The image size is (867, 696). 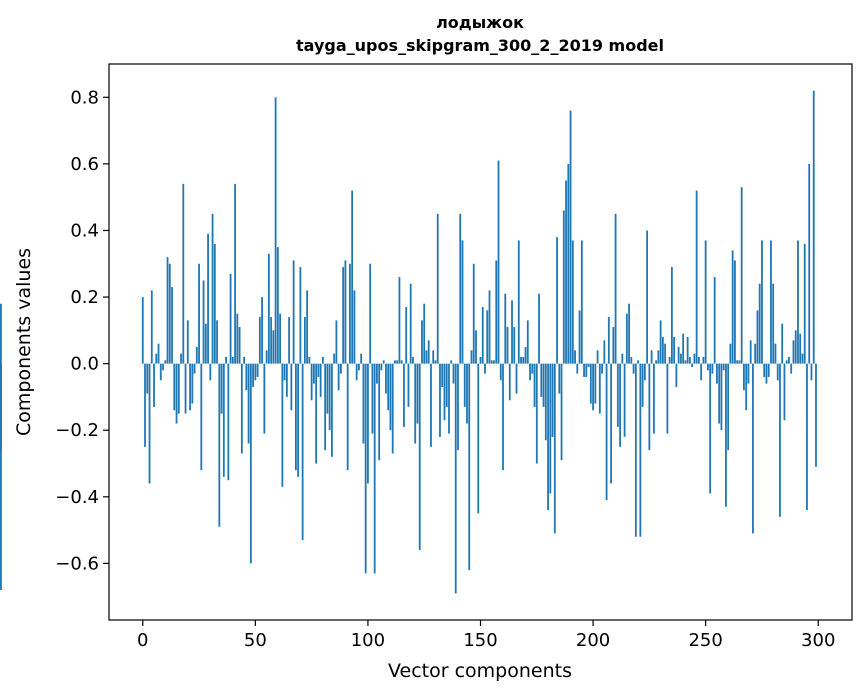 What do you see at coordinates (480, 671) in the screenshot?
I see `x-axis-label: Vector components` at bounding box center [480, 671].